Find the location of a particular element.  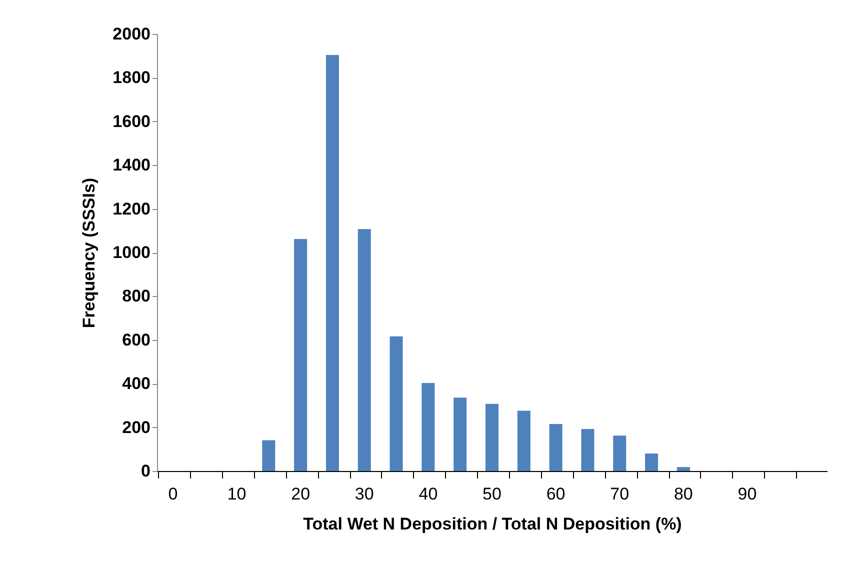

y-axis-title: Frequency (SSSIs) is located at coordinates (89, 253).